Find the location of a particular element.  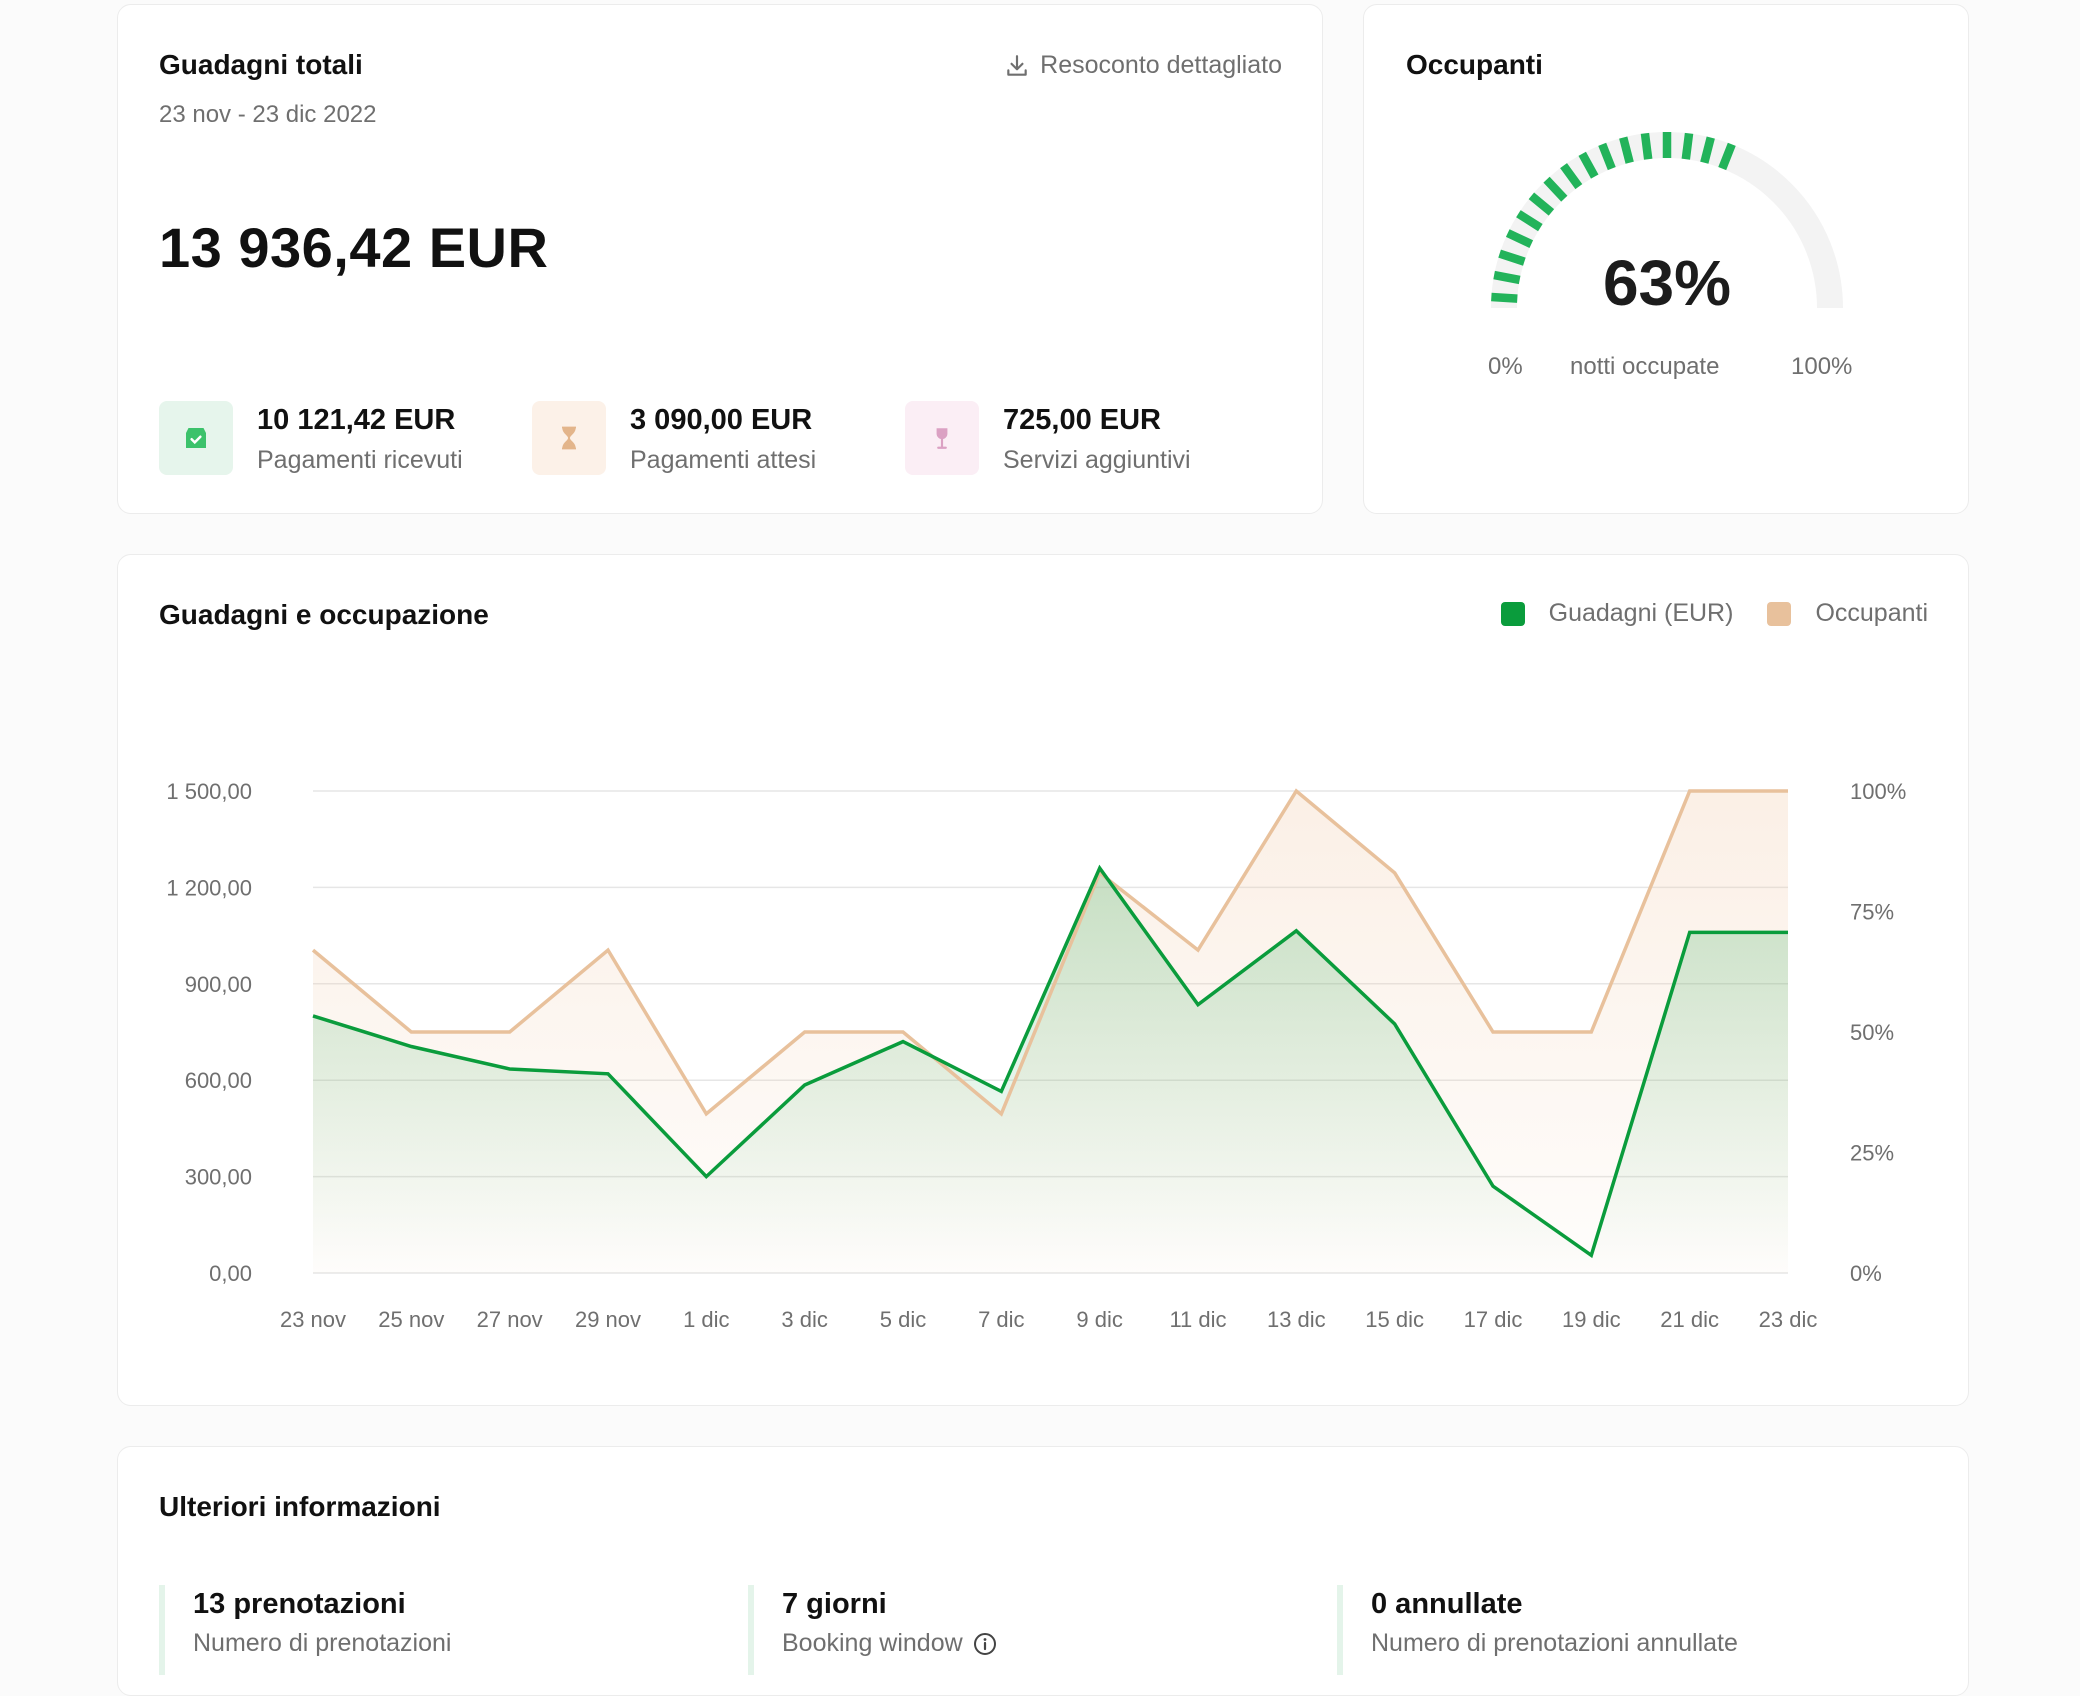

occupancy-card: 63% Occupanti 0% notti occupate 100% is located at coordinates (1666, 259).